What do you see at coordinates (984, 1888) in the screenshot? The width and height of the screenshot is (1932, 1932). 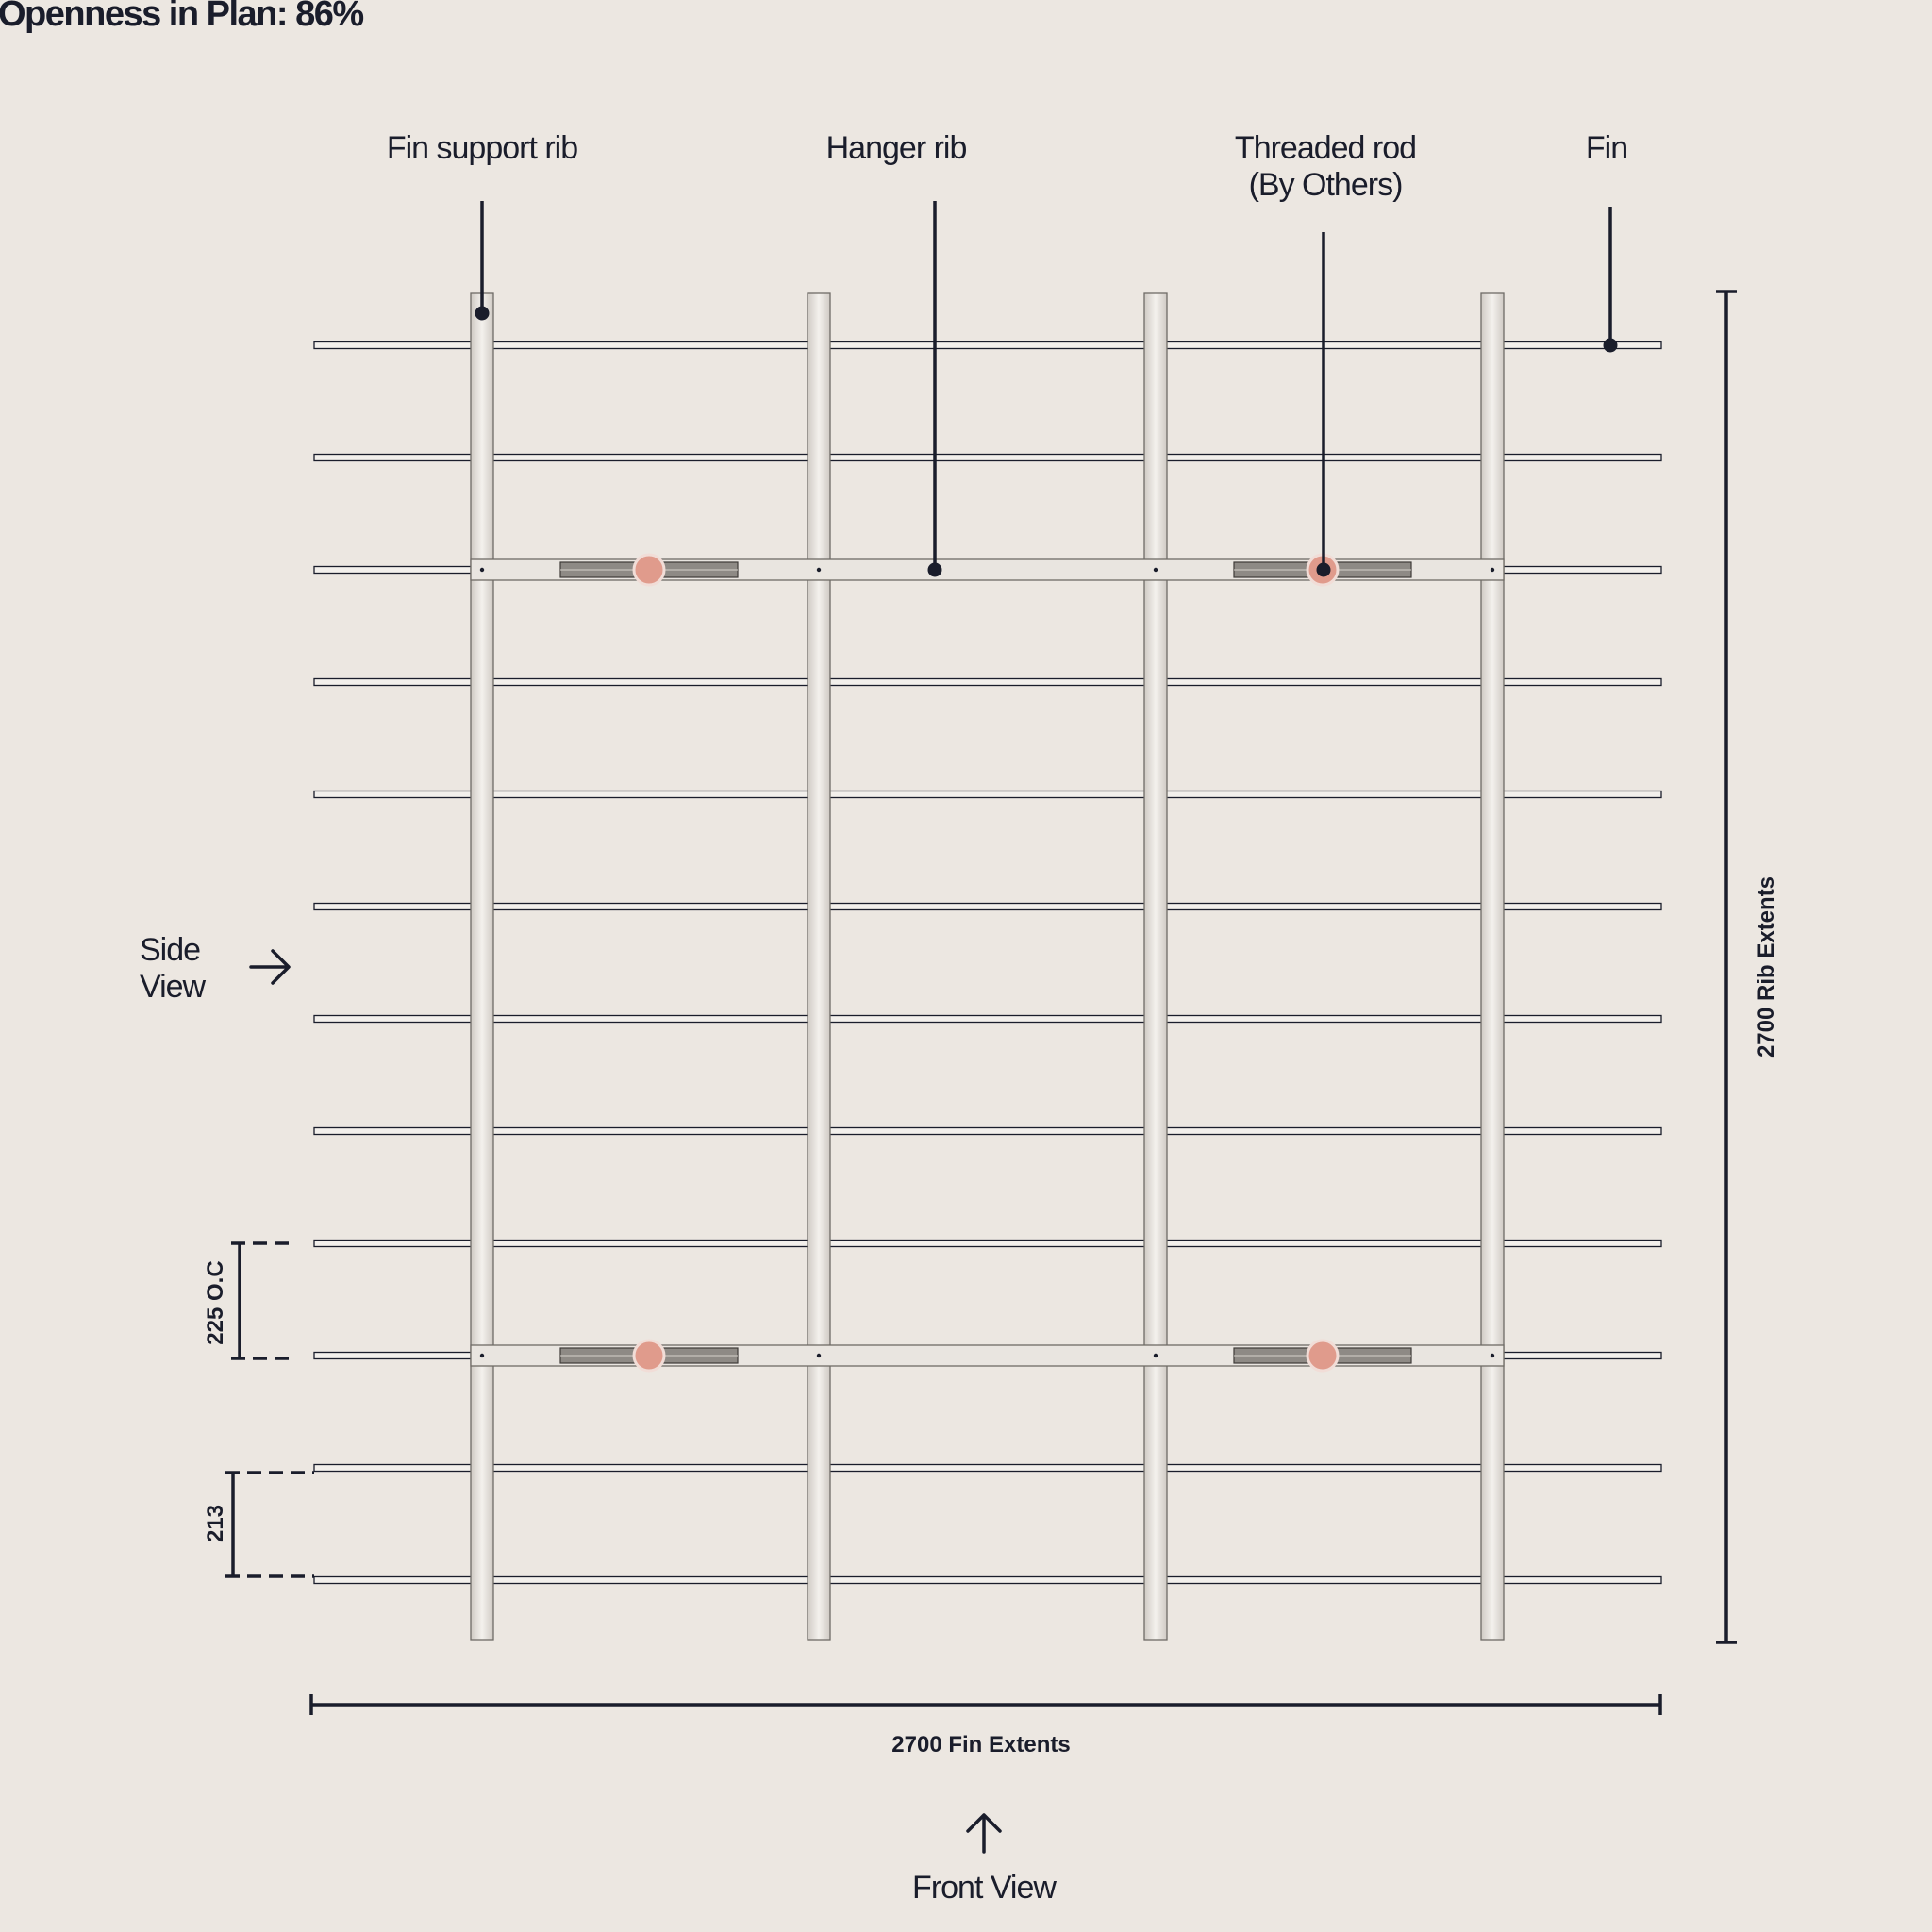 I see `front-view-label: Front View` at bounding box center [984, 1888].